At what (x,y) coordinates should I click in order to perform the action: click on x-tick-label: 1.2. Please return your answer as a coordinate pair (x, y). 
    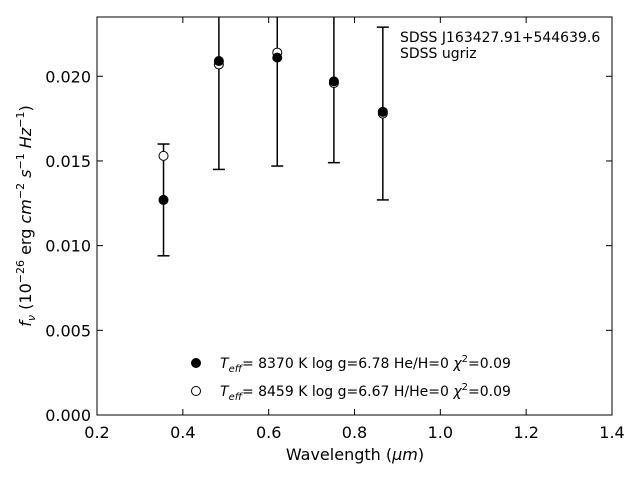
    Looking at the image, I should click on (525, 432).